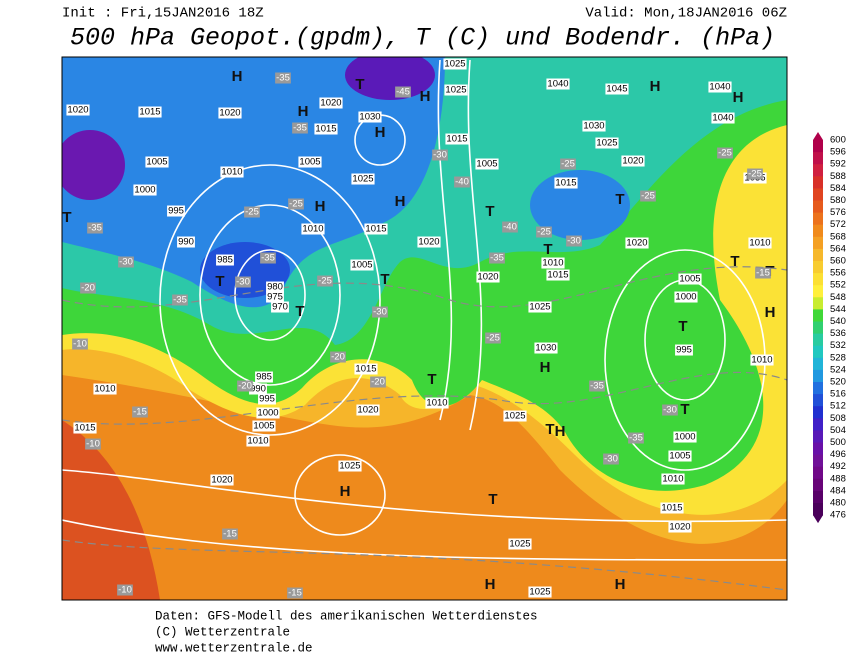  What do you see at coordinates (267, 399) in the screenshot?
I see `isobar-label-group: 995` at bounding box center [267, 399].